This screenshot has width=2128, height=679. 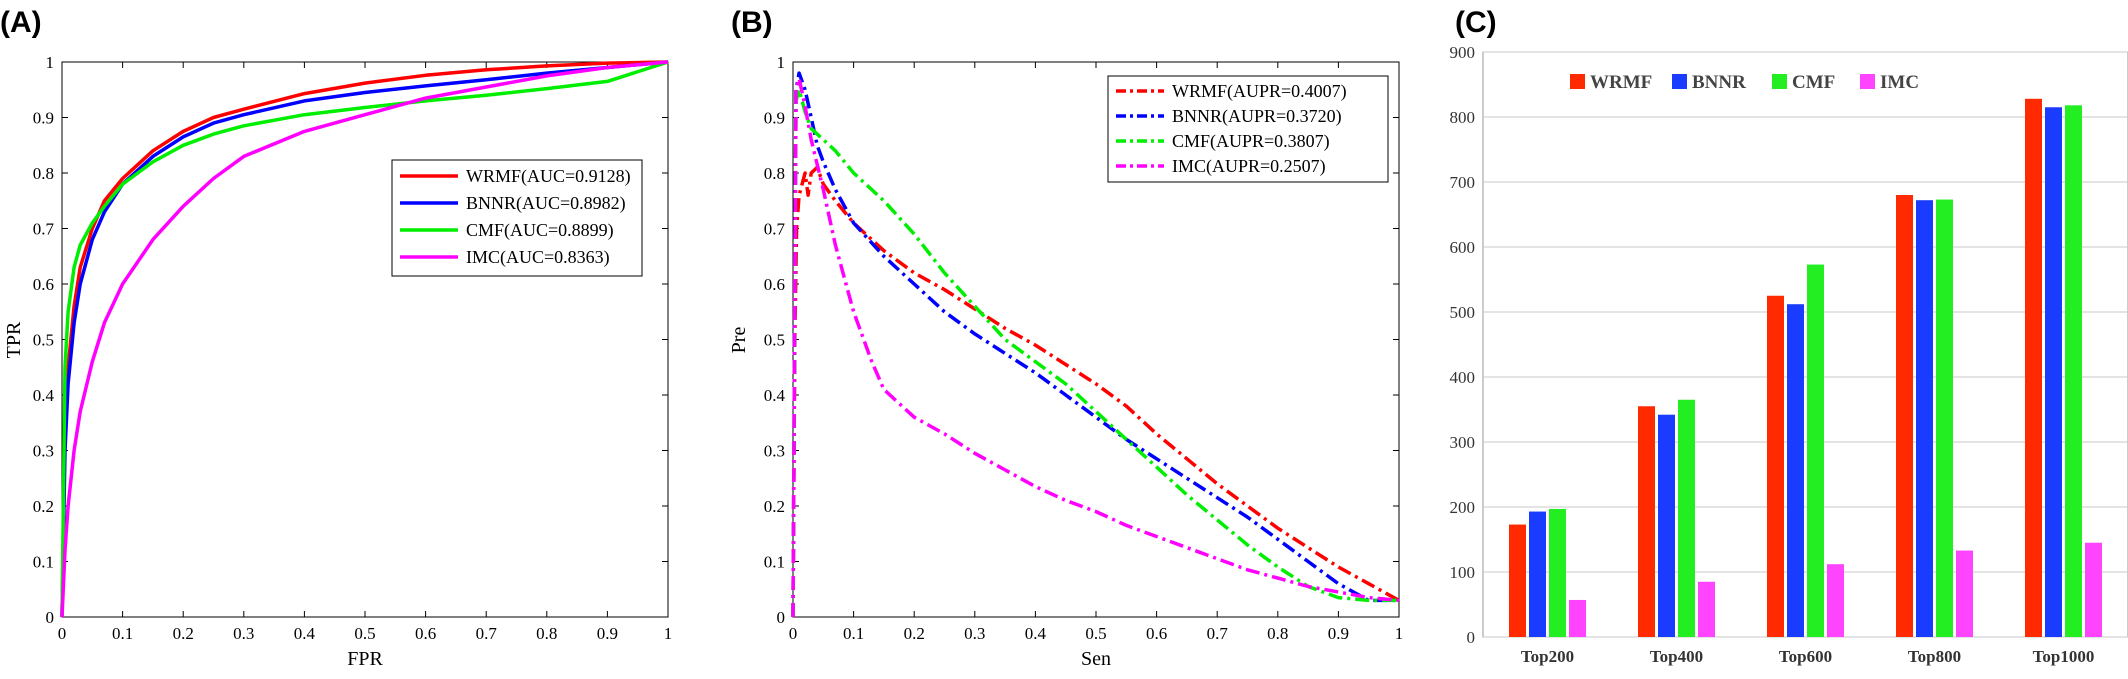 I want to click on bar-CMF-Top600, so click(x=1815, y=450).